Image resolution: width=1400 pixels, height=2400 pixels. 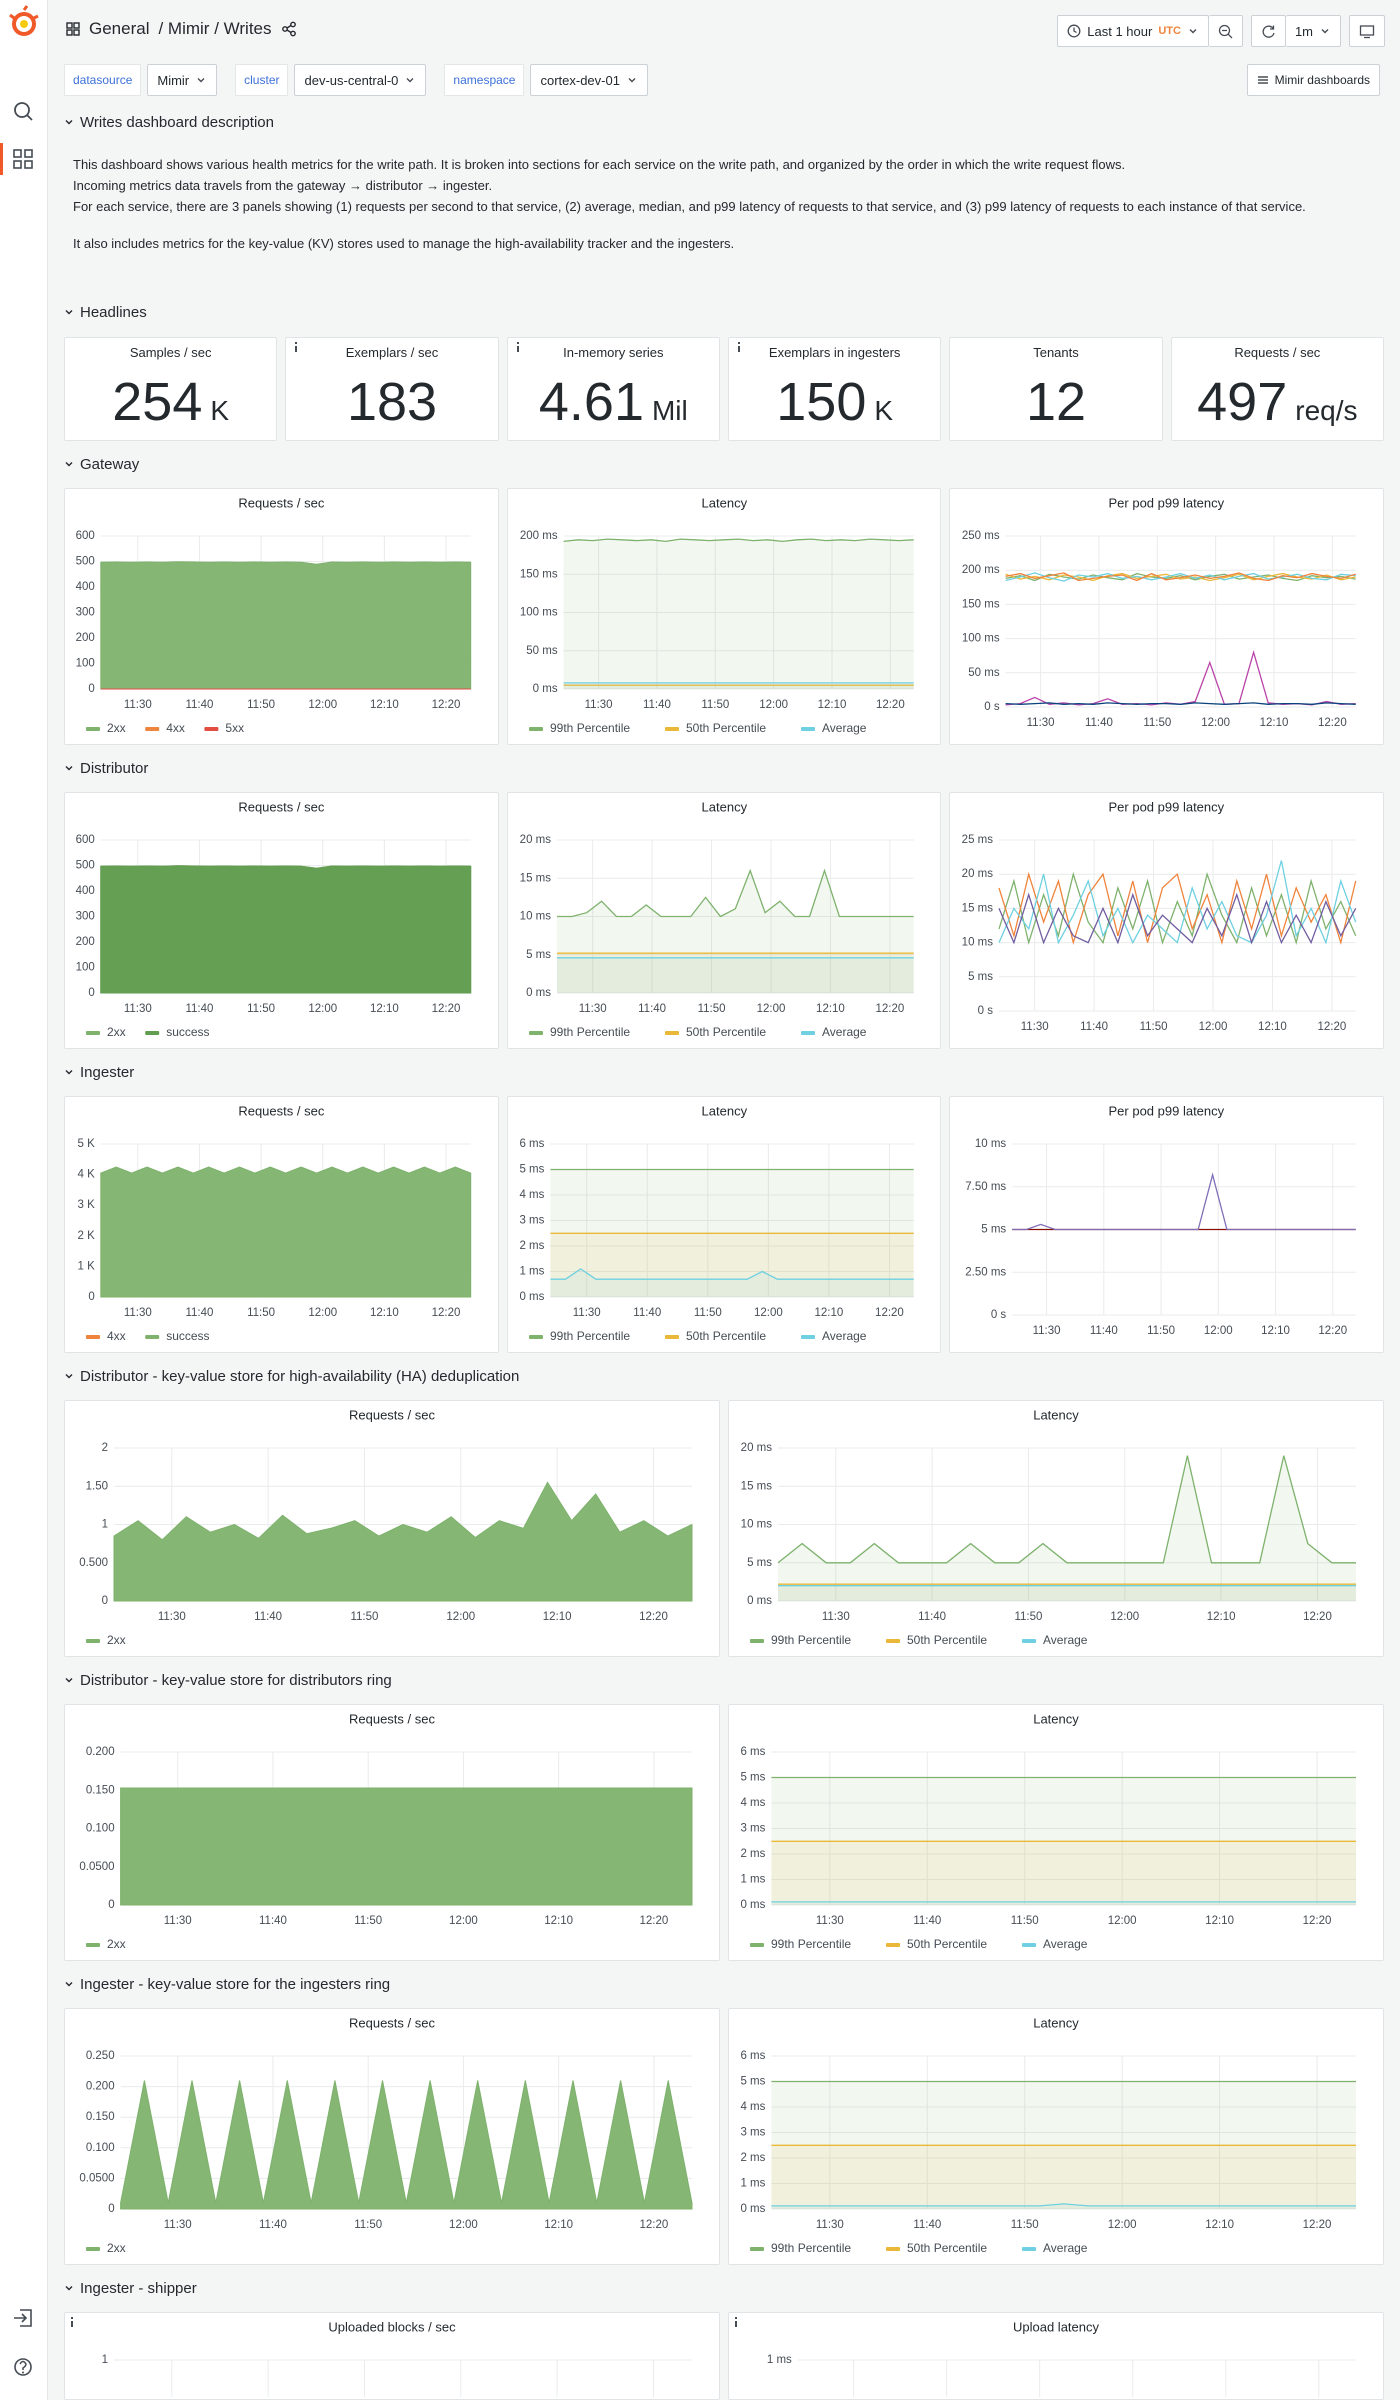 I want to click on panel-title: Per pod p99 latency, so click(x=1167, y=502).